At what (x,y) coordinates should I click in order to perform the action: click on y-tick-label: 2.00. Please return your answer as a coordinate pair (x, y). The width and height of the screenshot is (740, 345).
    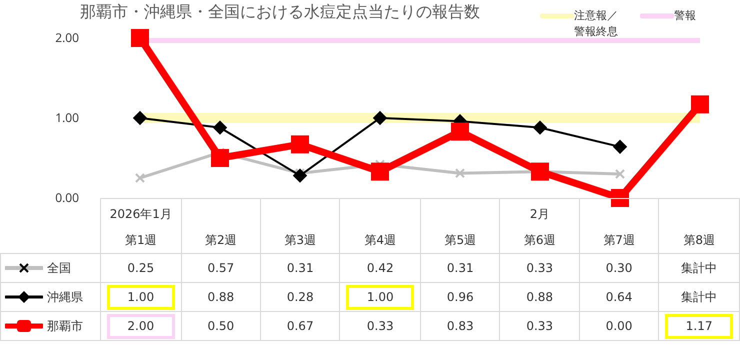
    Looking at the image, I should click on (67, 37).